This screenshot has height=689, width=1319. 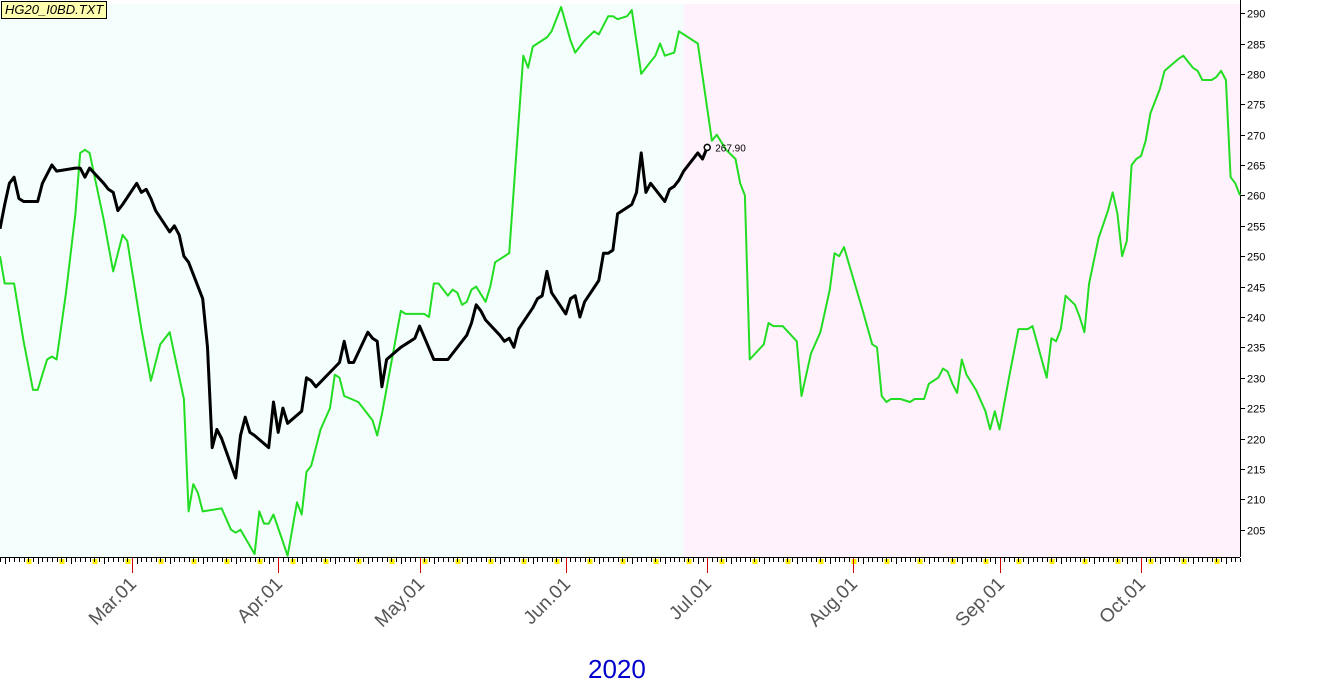 I want to click on y-tick-label: 280, so click(x=1256, y=76).